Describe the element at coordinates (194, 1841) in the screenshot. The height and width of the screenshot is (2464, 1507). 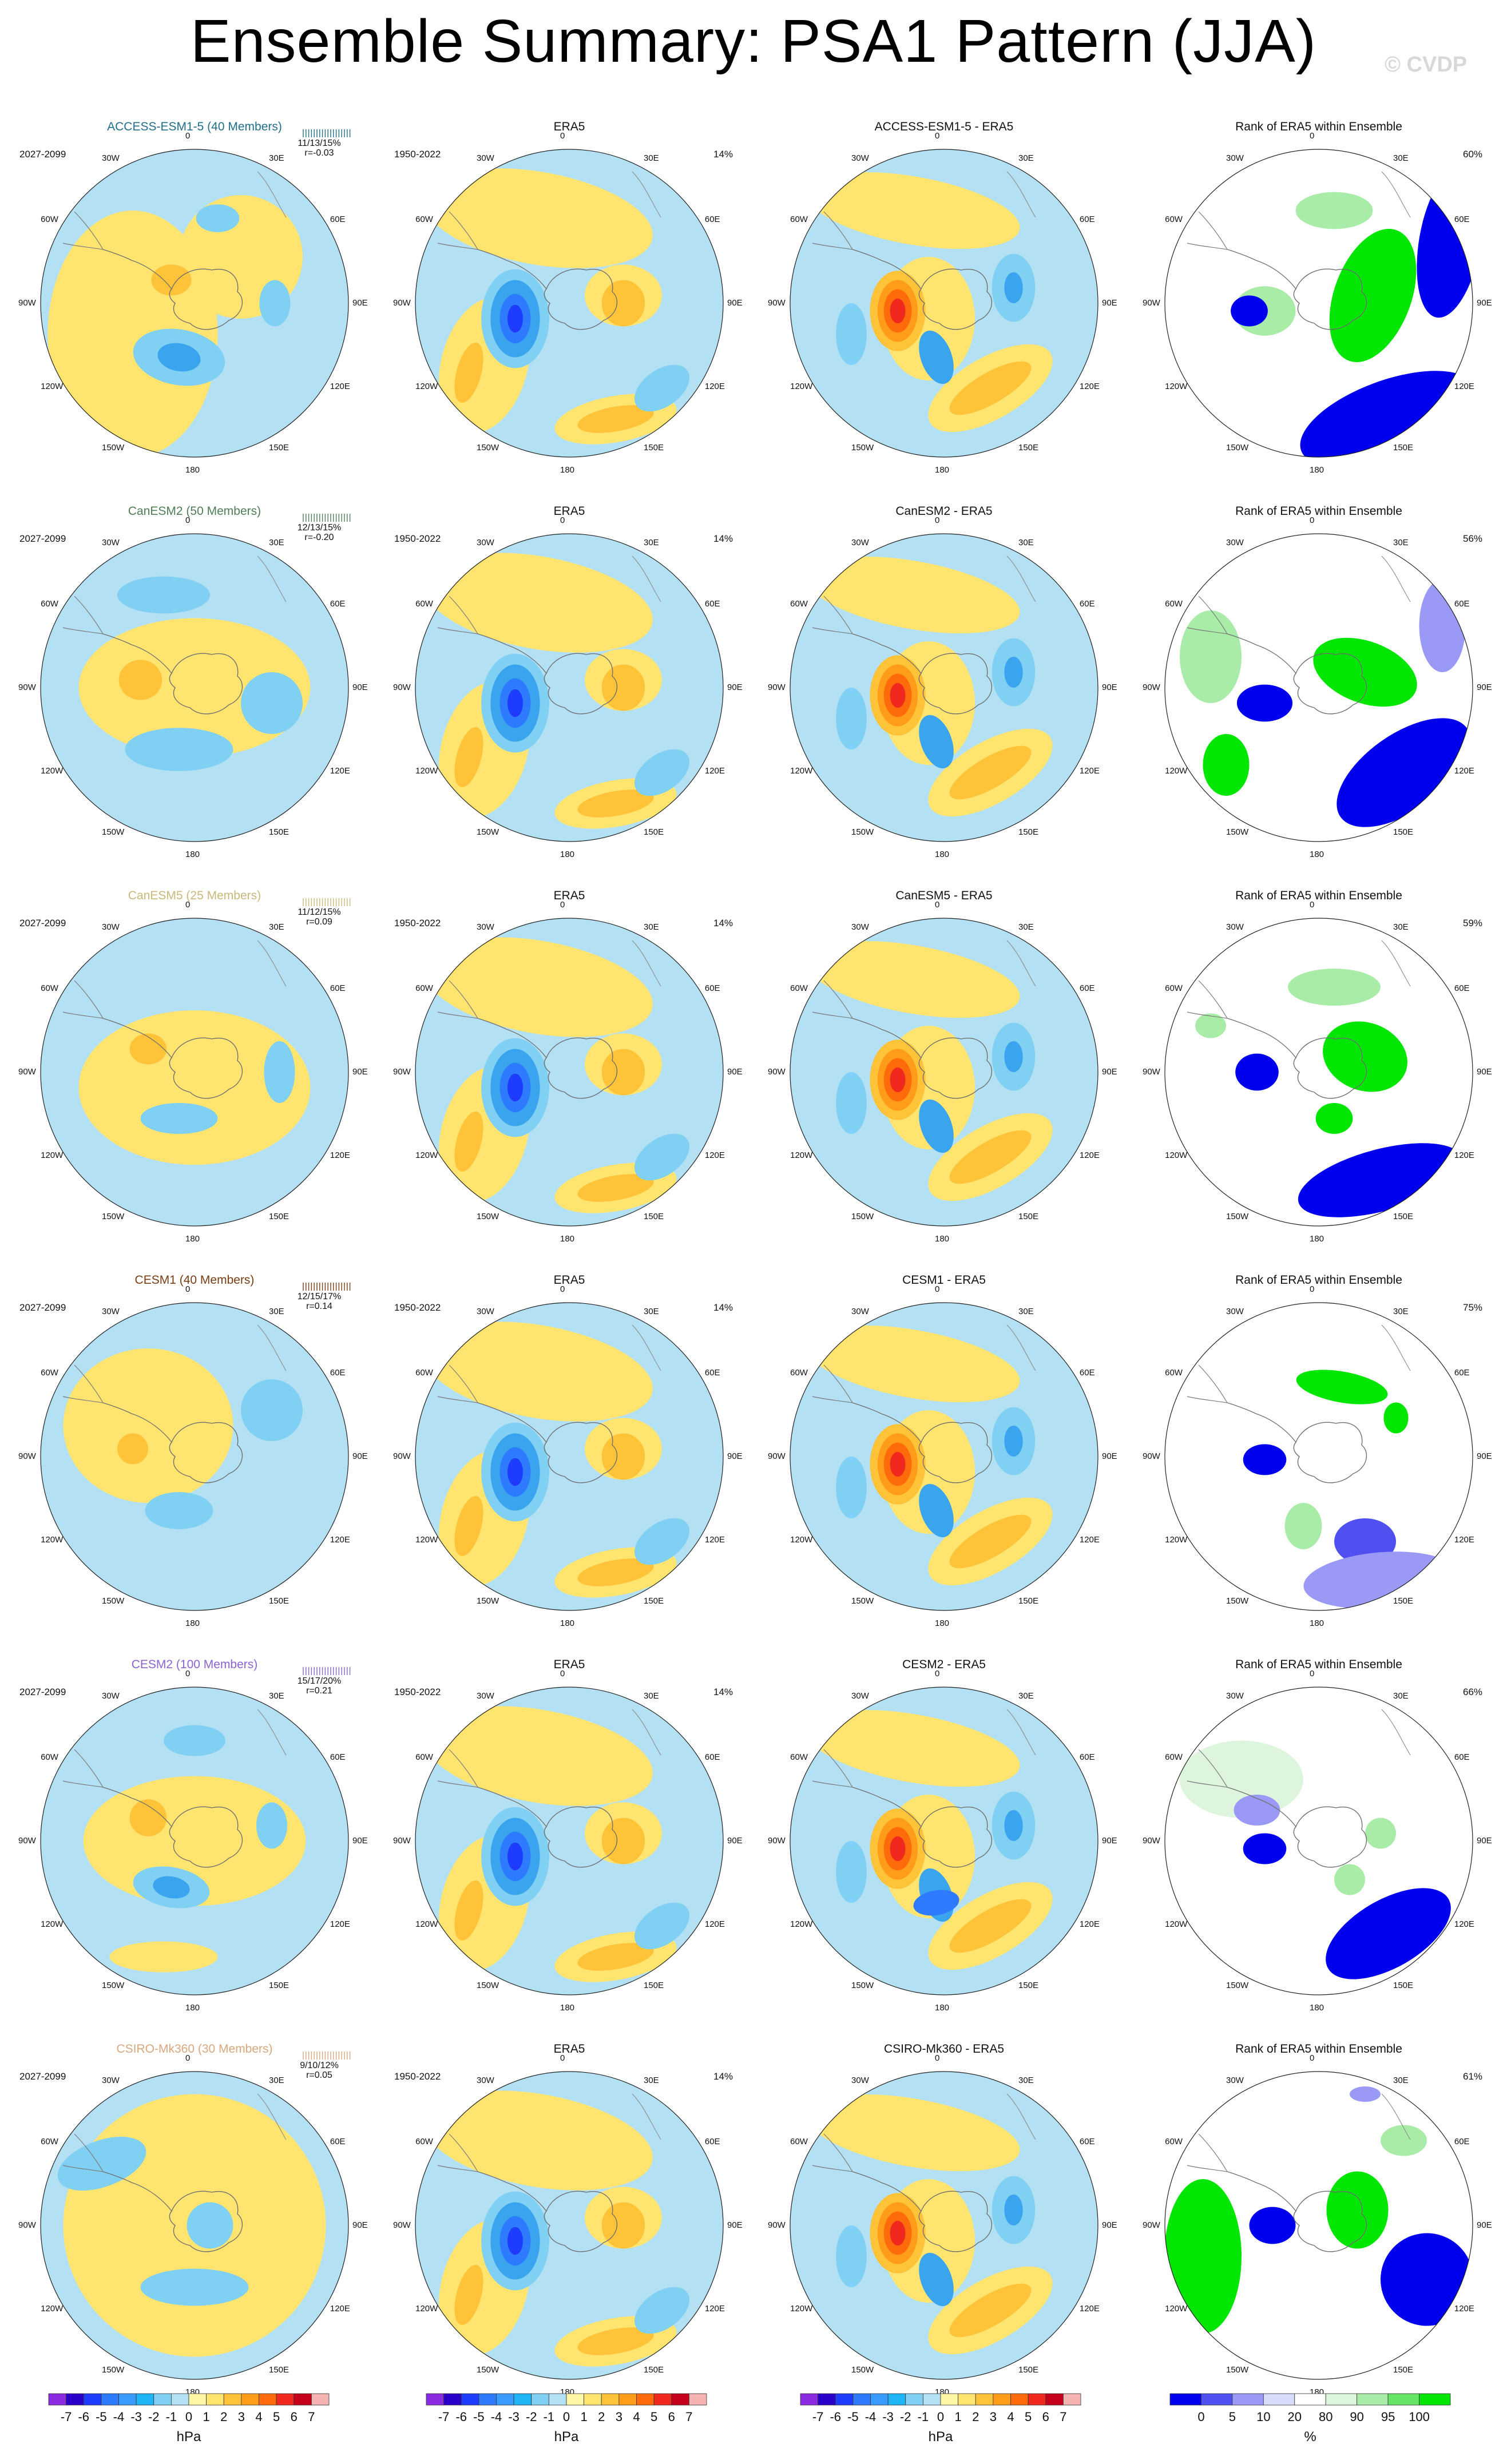
I see `model-map` at that location.